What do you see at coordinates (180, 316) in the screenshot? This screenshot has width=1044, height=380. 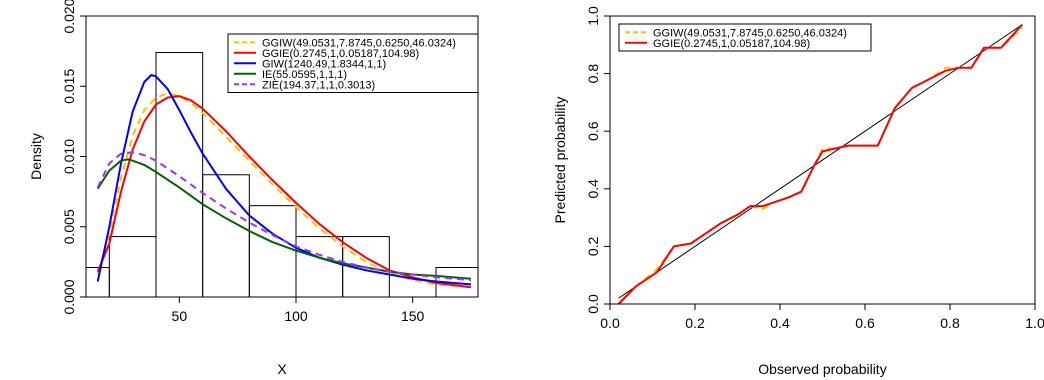 I see `x-tick-label: 50` at bounding box center [180, 316].